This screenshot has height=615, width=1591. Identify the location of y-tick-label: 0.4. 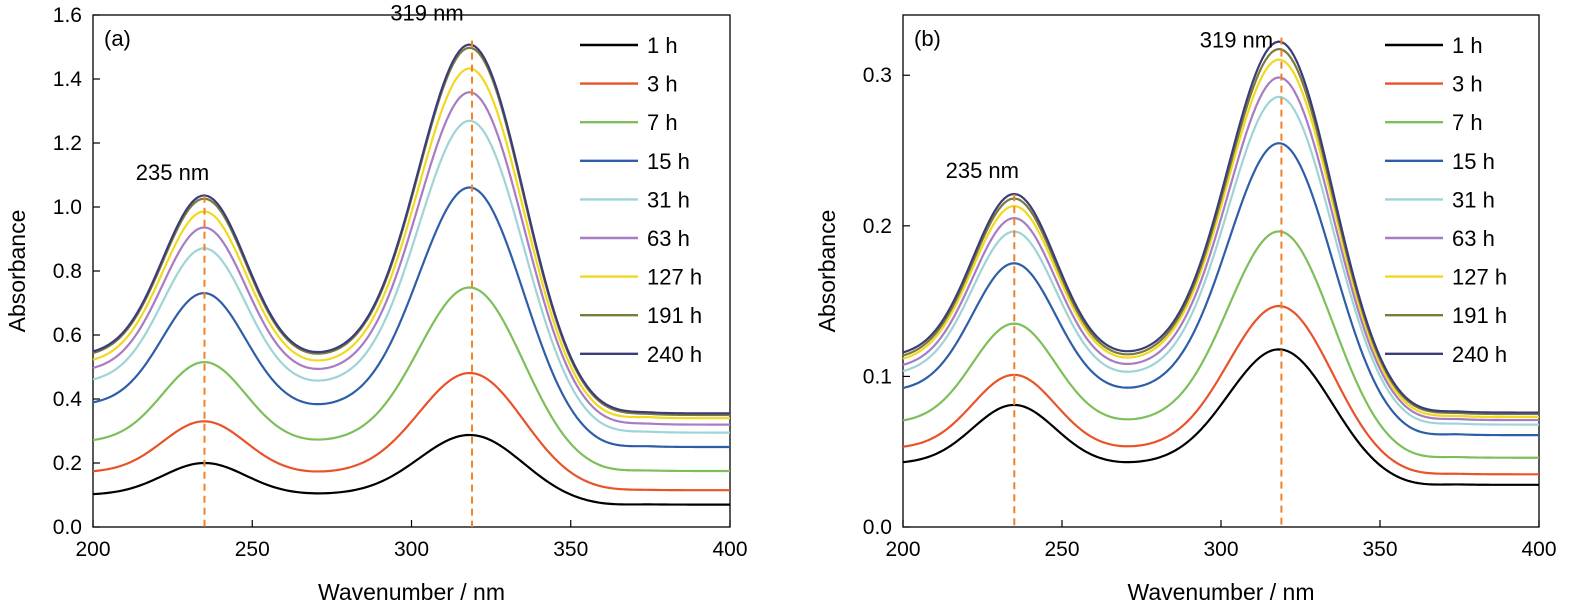
(68, 399).